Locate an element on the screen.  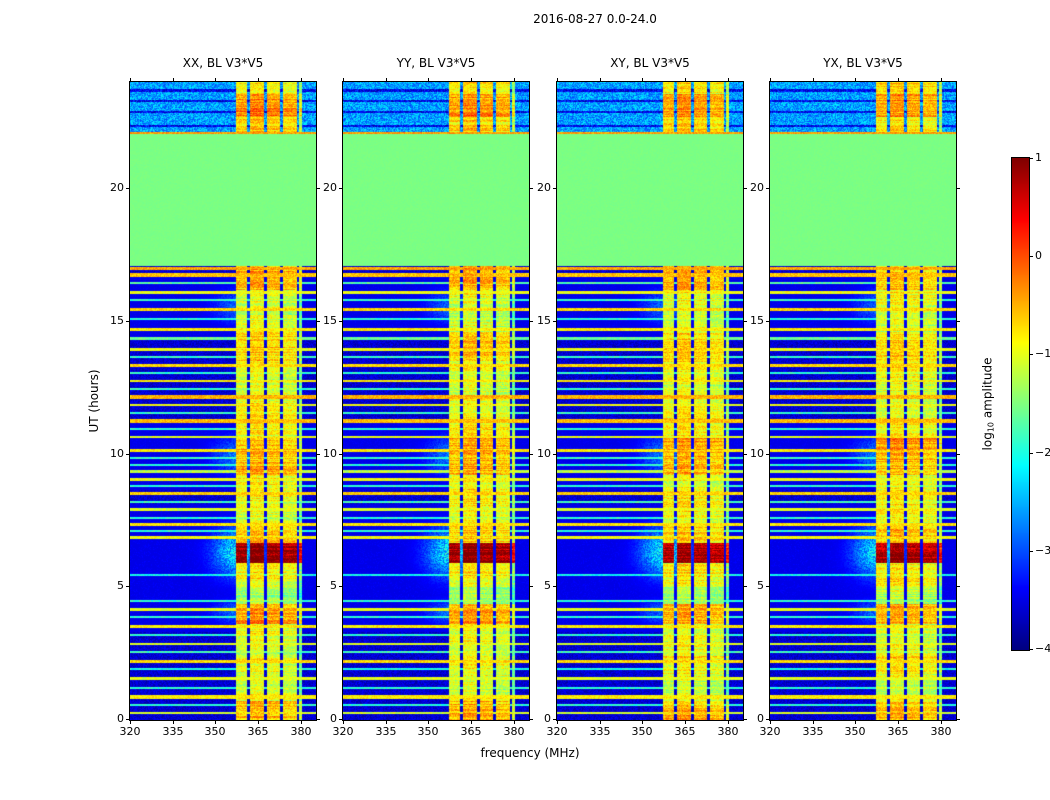
spectrogram-canvas-xx is located at coordinates (223, 401).